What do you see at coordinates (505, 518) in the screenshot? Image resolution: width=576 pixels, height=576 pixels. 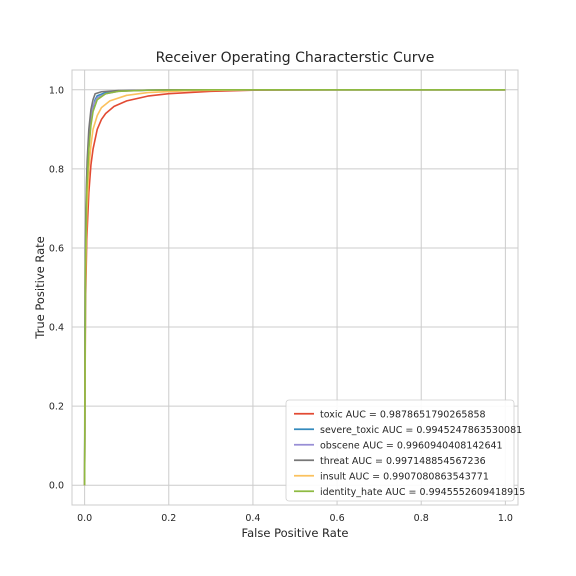 I see `x-tick-label: 1.0` at bounding box center [505, 518].